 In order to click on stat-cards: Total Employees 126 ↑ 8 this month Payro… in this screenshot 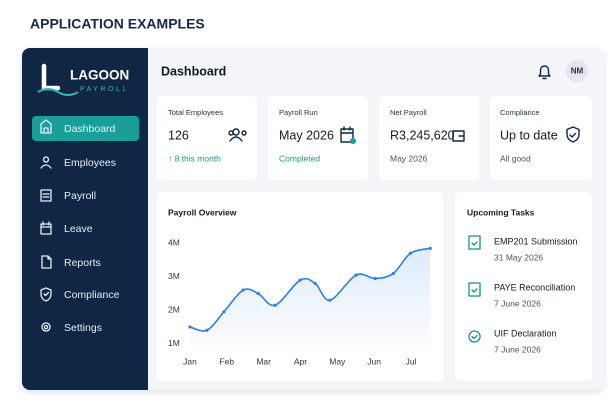, I will do `click(374, 138)`.